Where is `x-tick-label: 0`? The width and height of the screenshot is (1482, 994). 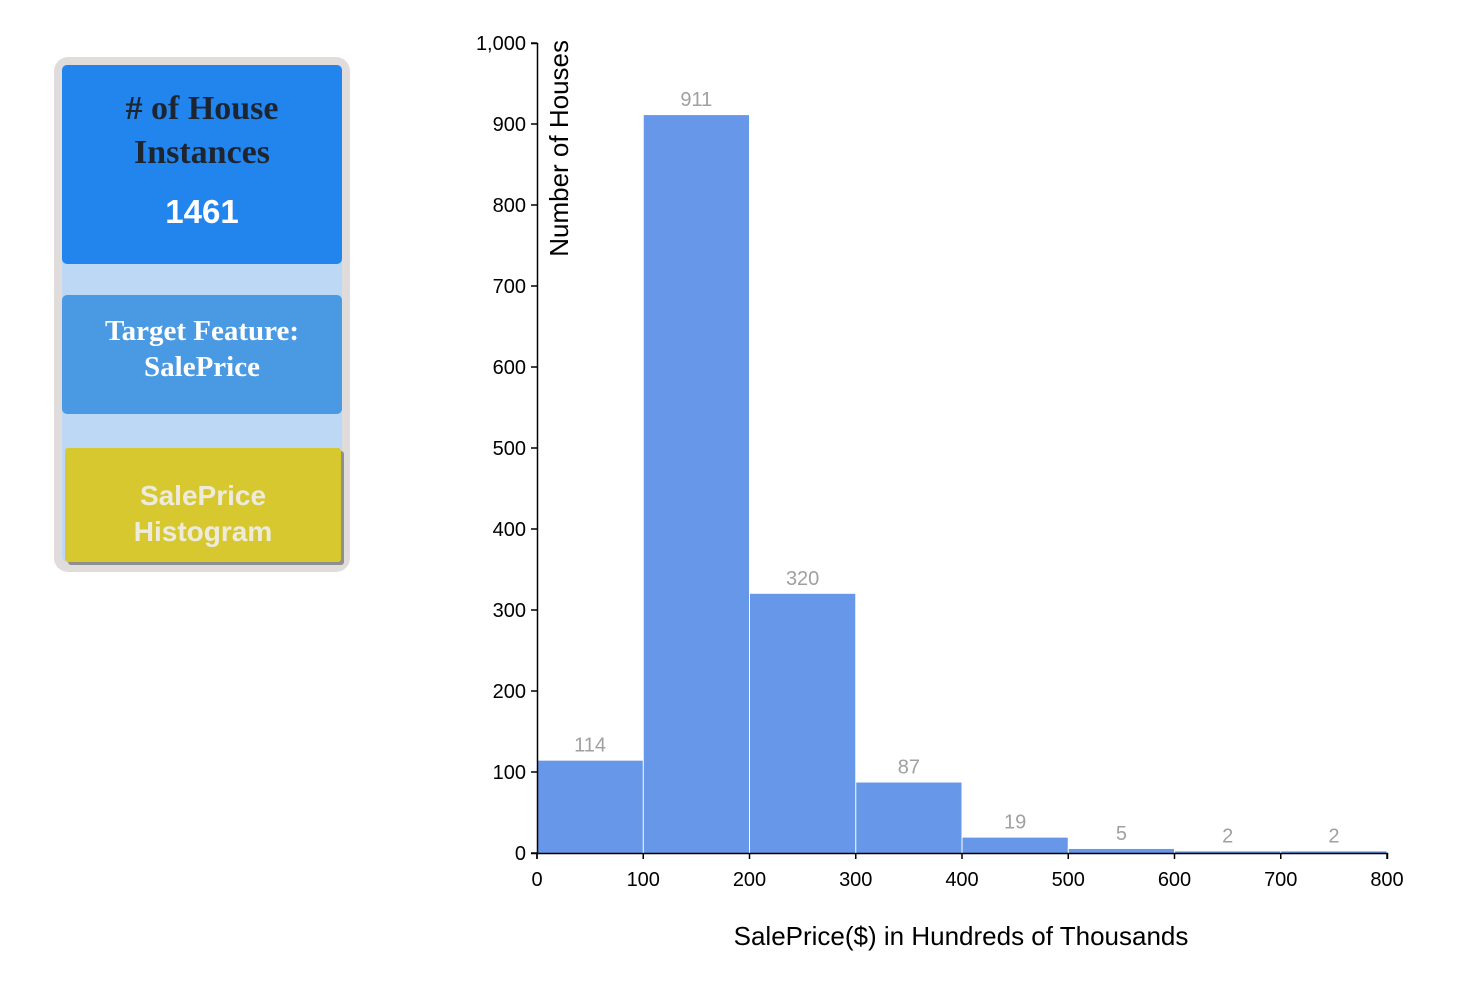
x-tick-label: 0 is located at coordinates (536, 880).